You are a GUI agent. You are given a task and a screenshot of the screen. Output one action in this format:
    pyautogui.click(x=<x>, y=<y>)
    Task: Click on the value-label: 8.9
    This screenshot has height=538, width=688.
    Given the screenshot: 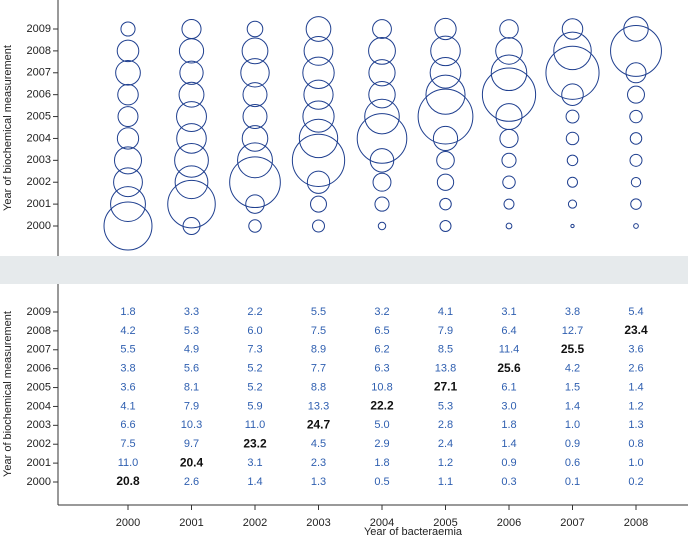 What is the action you would take?
    pyautogui.click(x=318, y=350)
    